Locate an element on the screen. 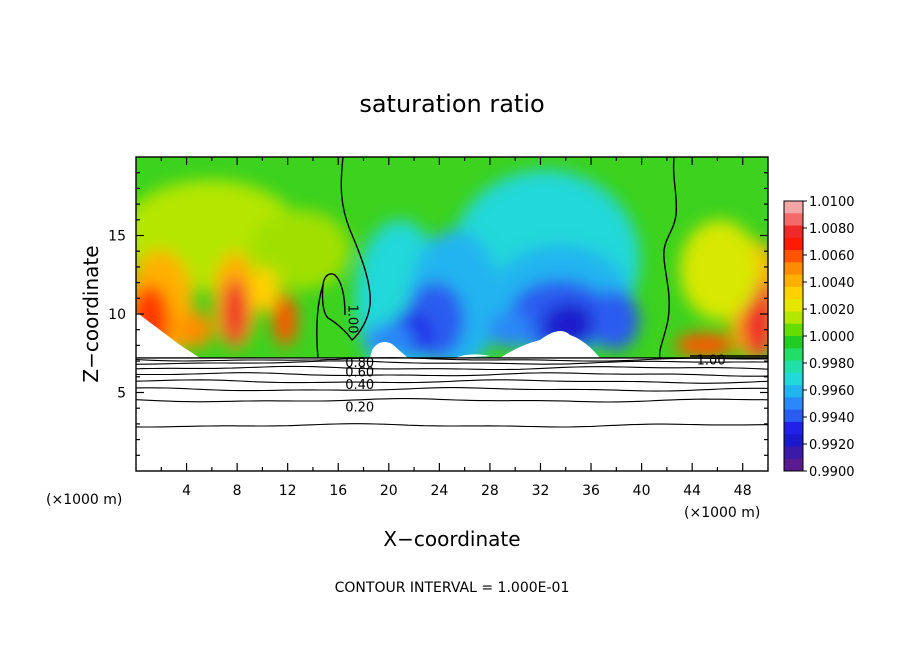  y-tick-label: 15 is located at coordinates (117, 237).